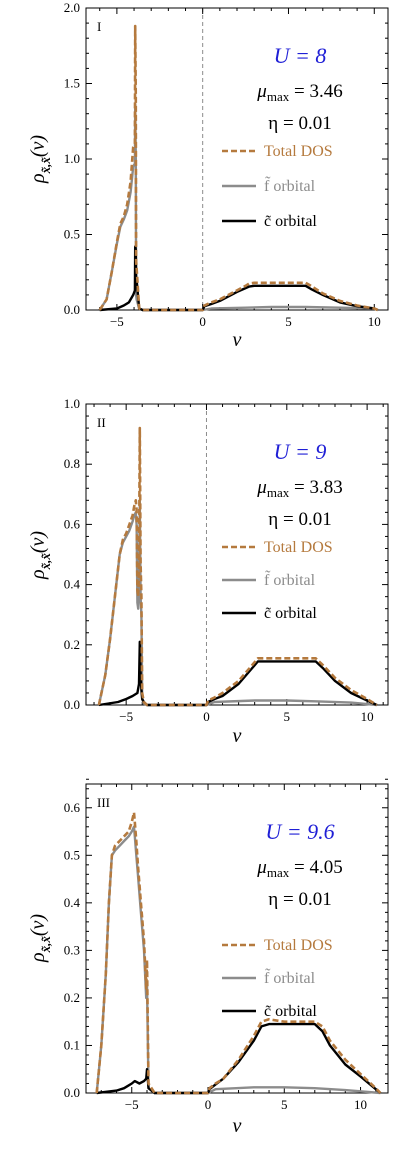  What do you see at coordinates (299, 488) in the screenshot?
I see `mu-annotation: μmax = 3.83` at bounding box center [299, 488].